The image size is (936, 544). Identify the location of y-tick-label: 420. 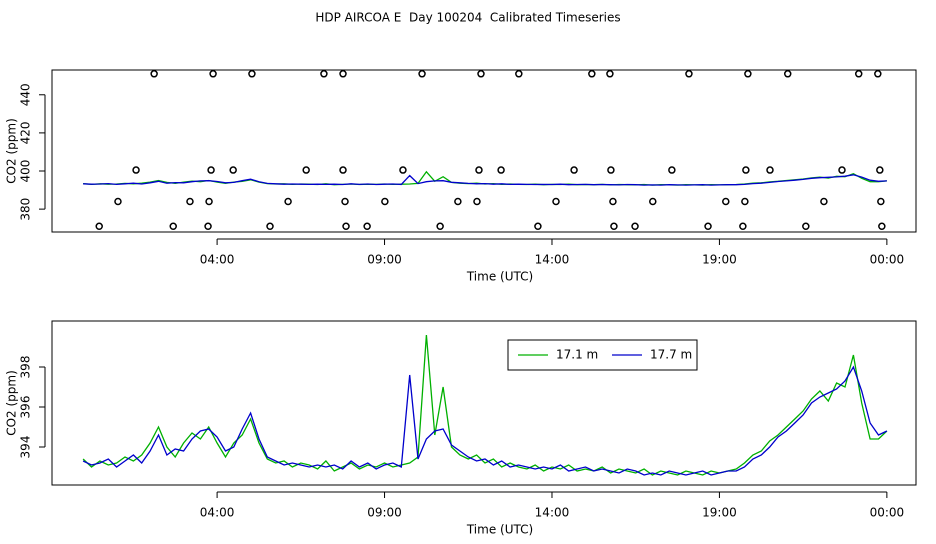
(26, 132).